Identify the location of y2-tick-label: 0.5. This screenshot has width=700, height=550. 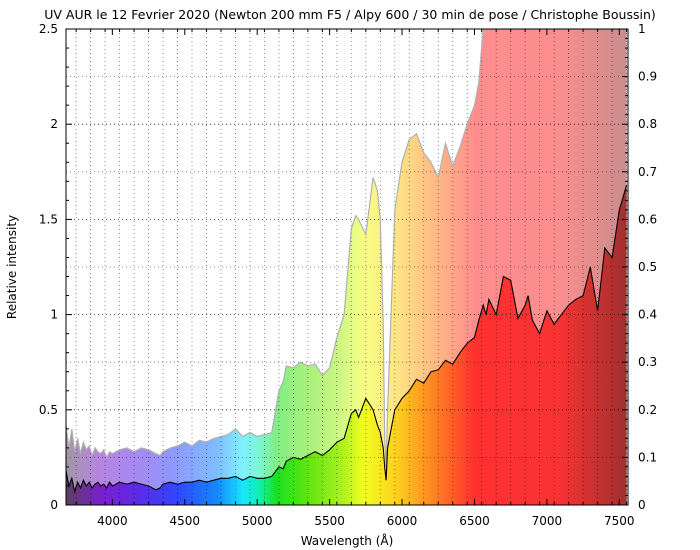
(647, 267).